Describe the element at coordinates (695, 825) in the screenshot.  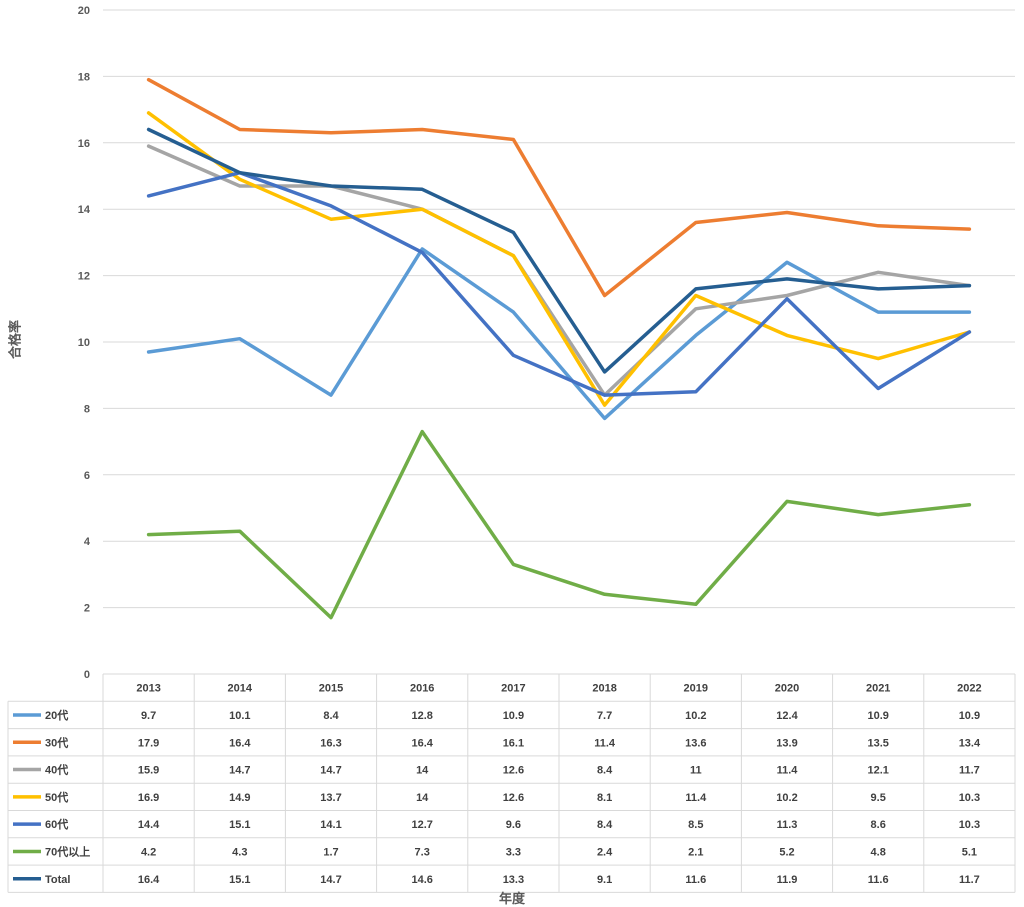
I see `data-label: 8.5` at that location.